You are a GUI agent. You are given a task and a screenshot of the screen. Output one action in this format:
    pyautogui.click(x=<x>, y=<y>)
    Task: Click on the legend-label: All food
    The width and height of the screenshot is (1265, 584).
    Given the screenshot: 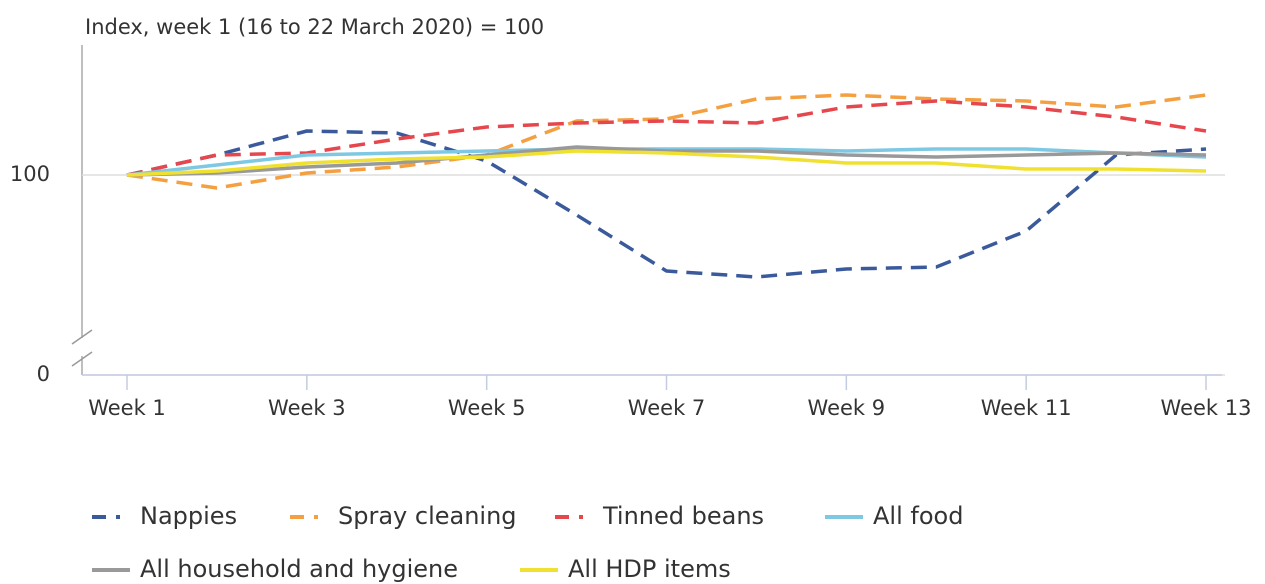 What is the action you would take?
    pyautogui.click(x=918, y=516)
    